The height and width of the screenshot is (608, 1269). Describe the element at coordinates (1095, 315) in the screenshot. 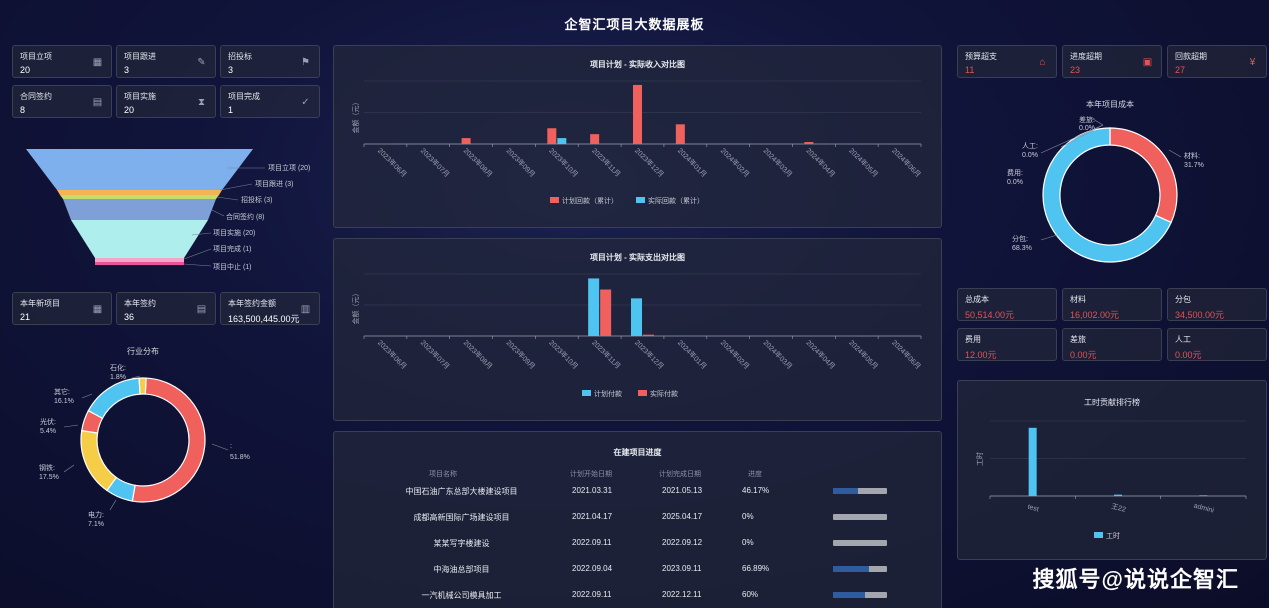

I see `cost-value: 16,002.00元` at that location.